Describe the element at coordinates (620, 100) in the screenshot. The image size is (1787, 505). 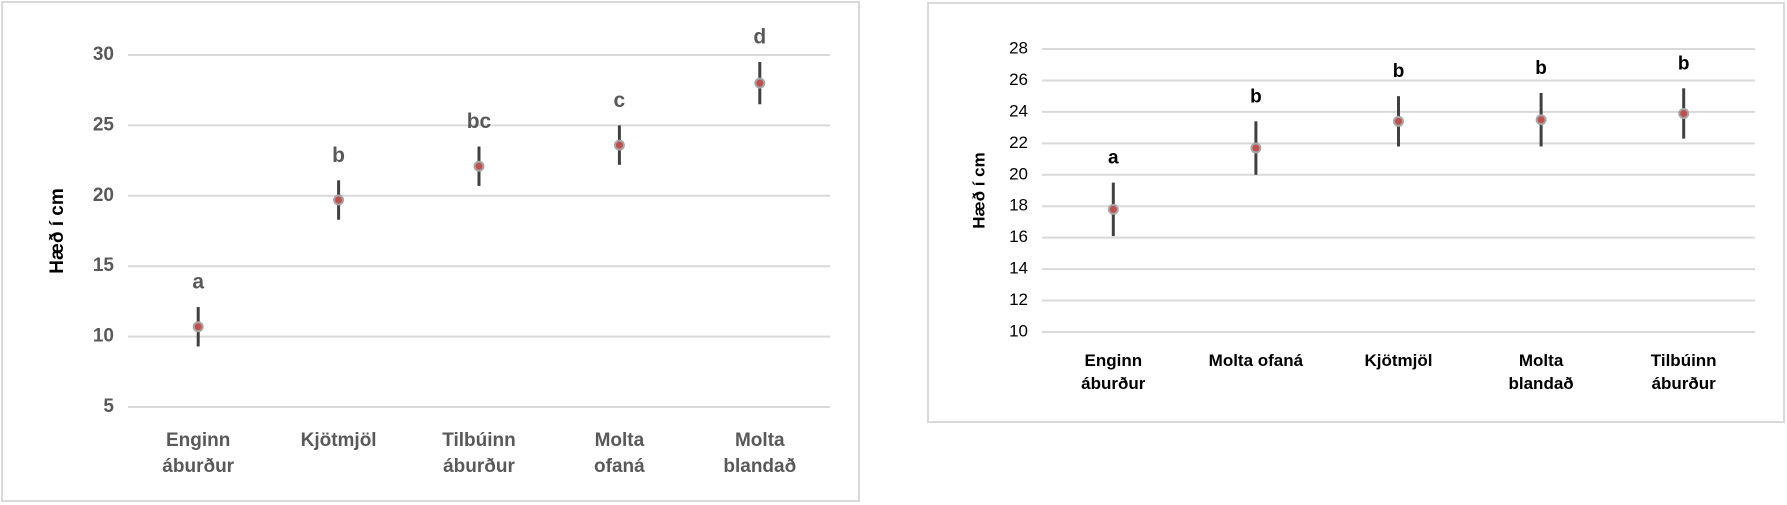
I see `letter-label: c` at that location.